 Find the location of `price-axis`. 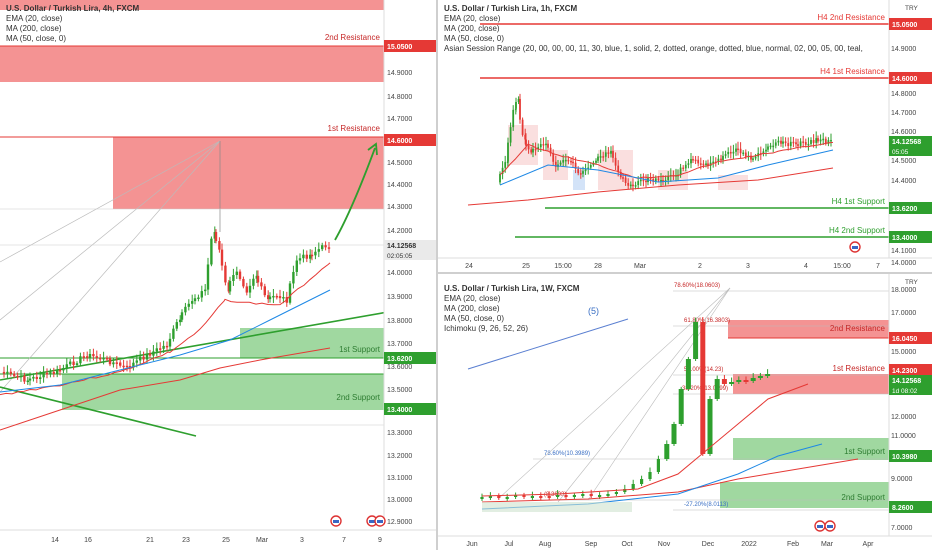

price-axis is located at coordinates (910, 129).